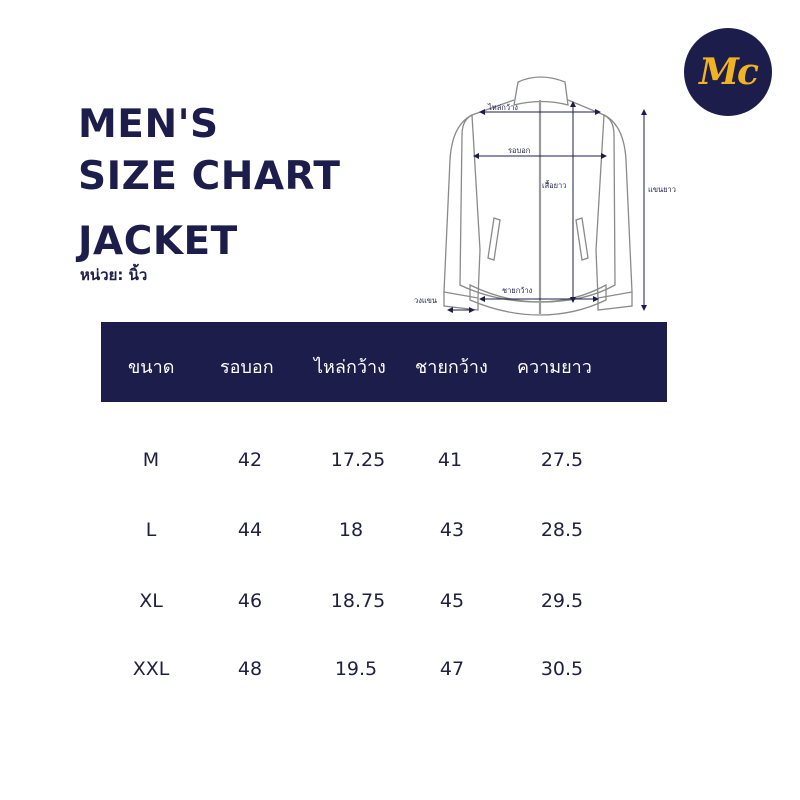  I want to click on cell-chest: 46, so click(250, 601).